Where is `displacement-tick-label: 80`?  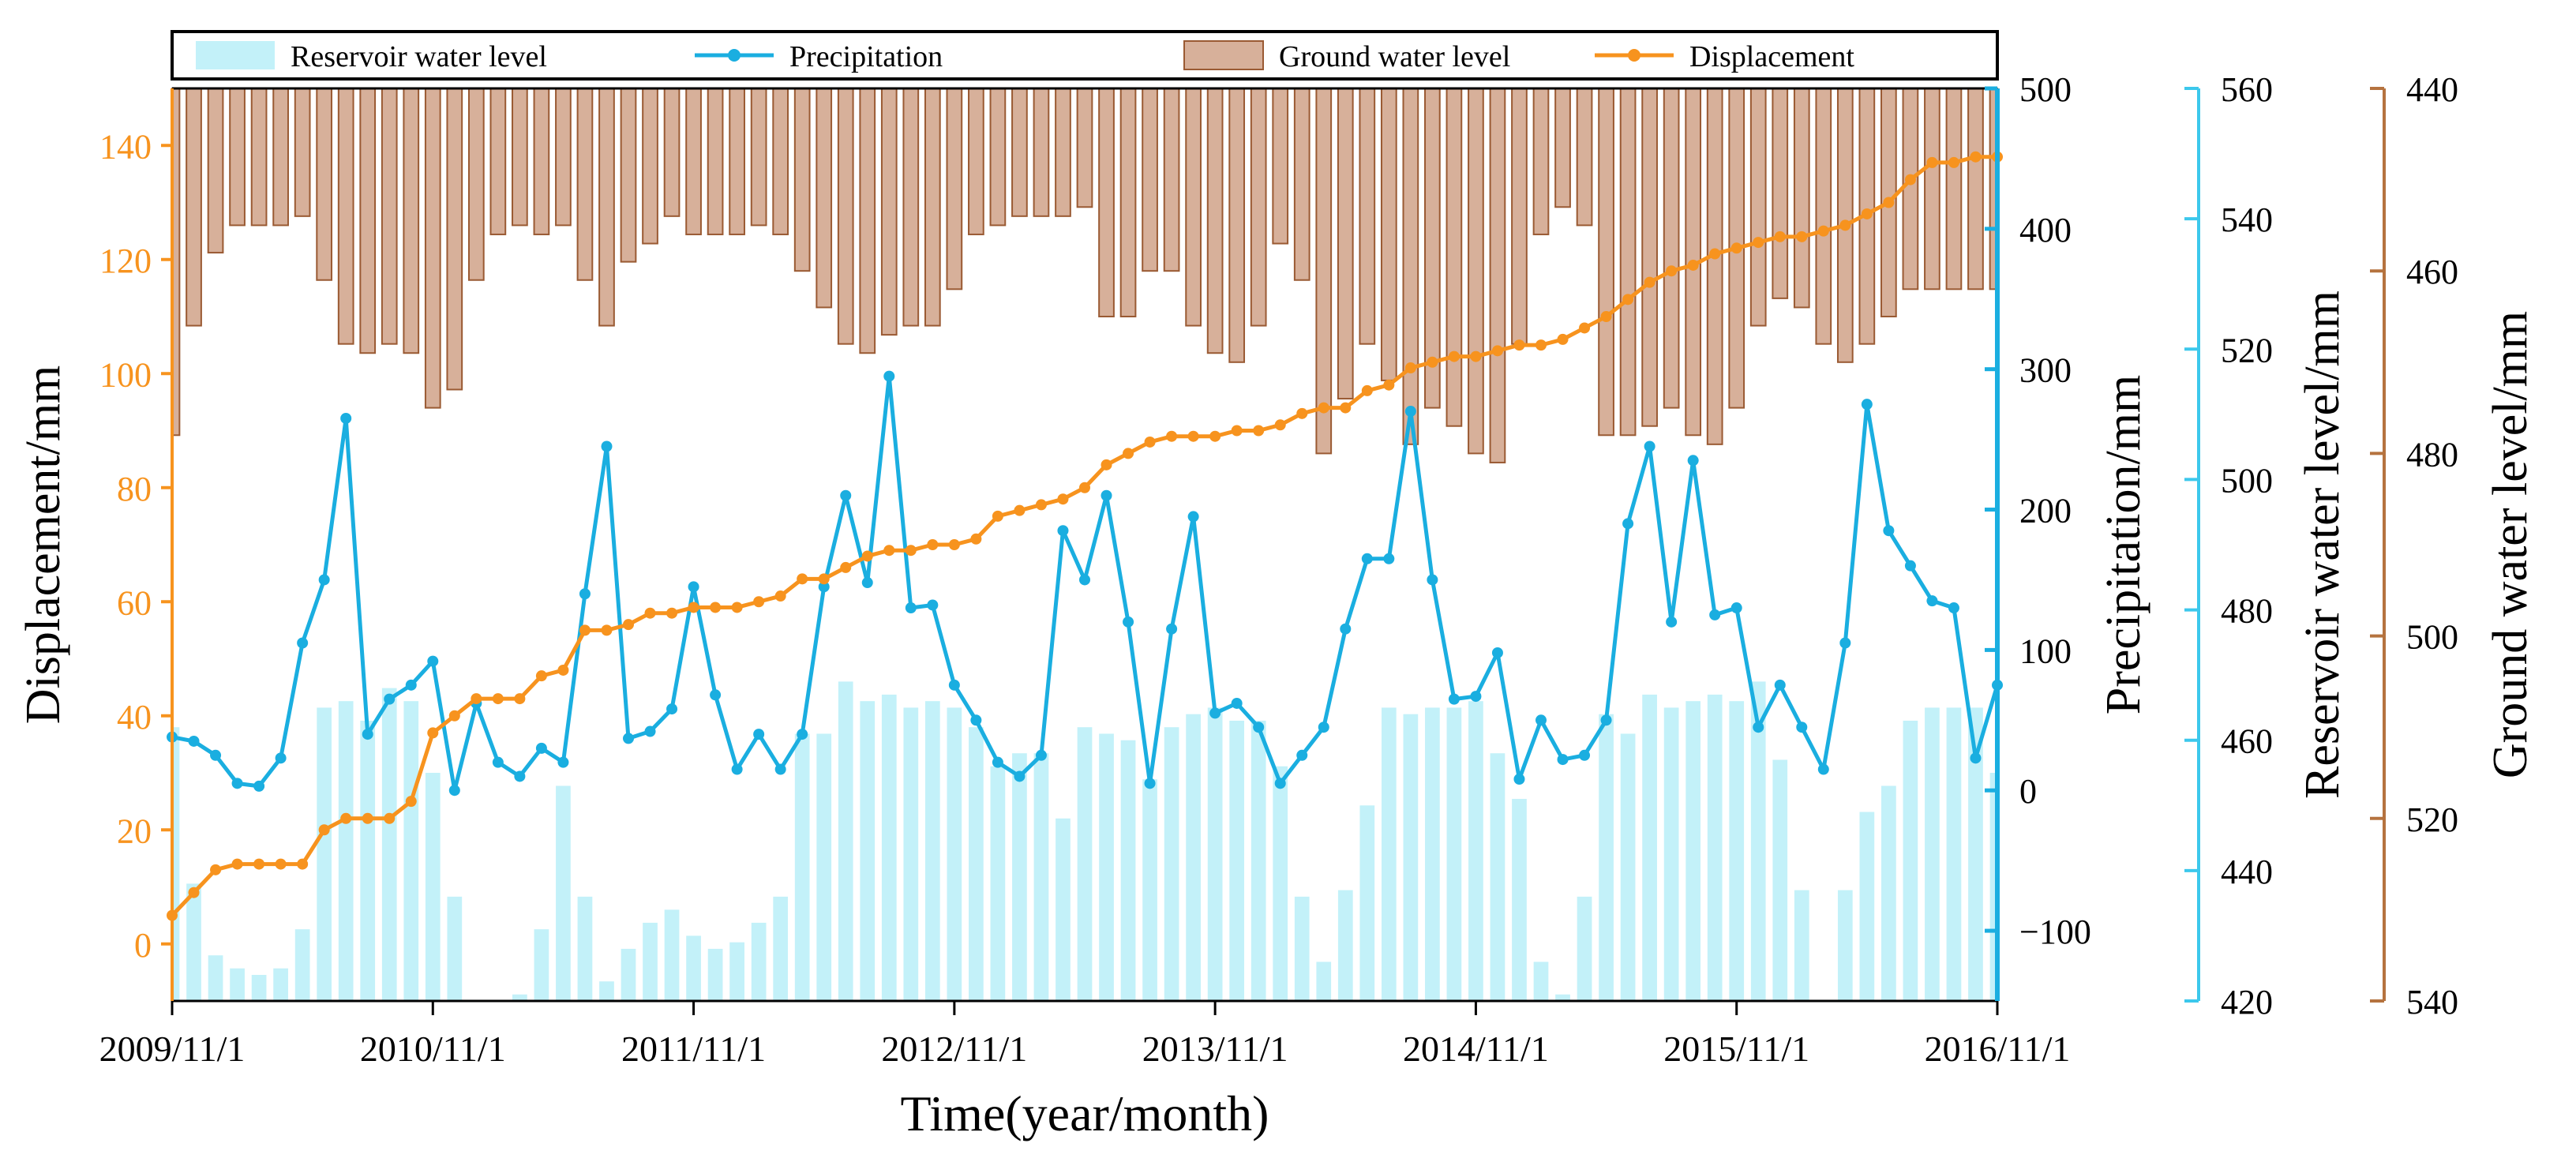
displacement-tick-label: 80 is located at coordinates (134, 489).